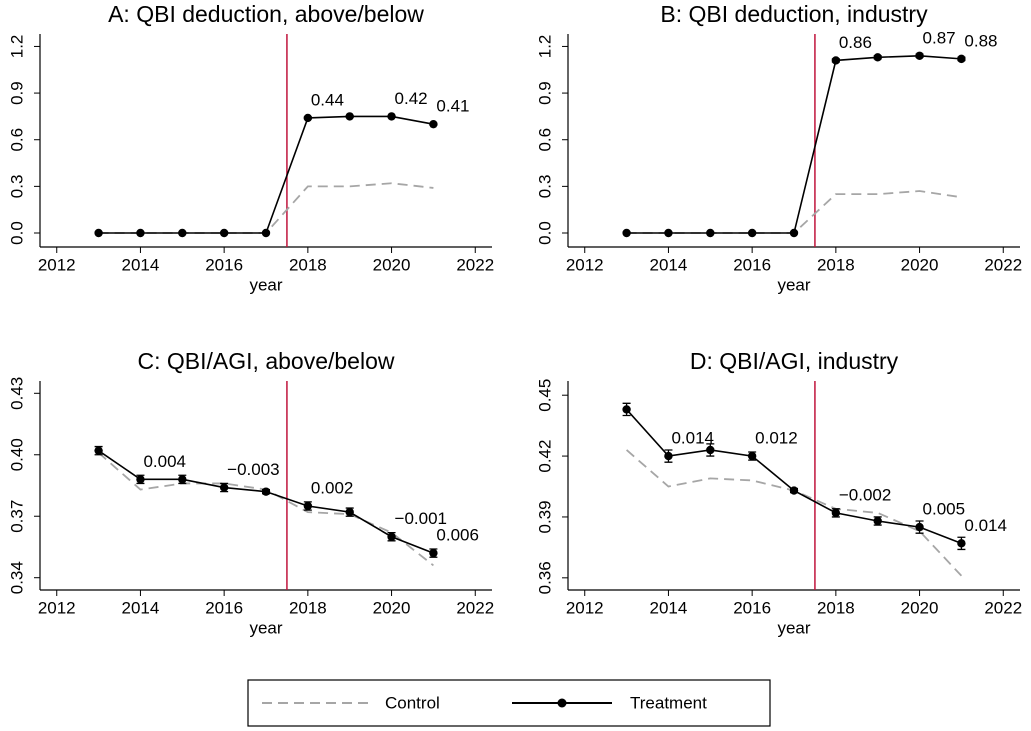  Describe the element at coordinates (562, 703) in the screenshot. I see `legend-marker` at that location.